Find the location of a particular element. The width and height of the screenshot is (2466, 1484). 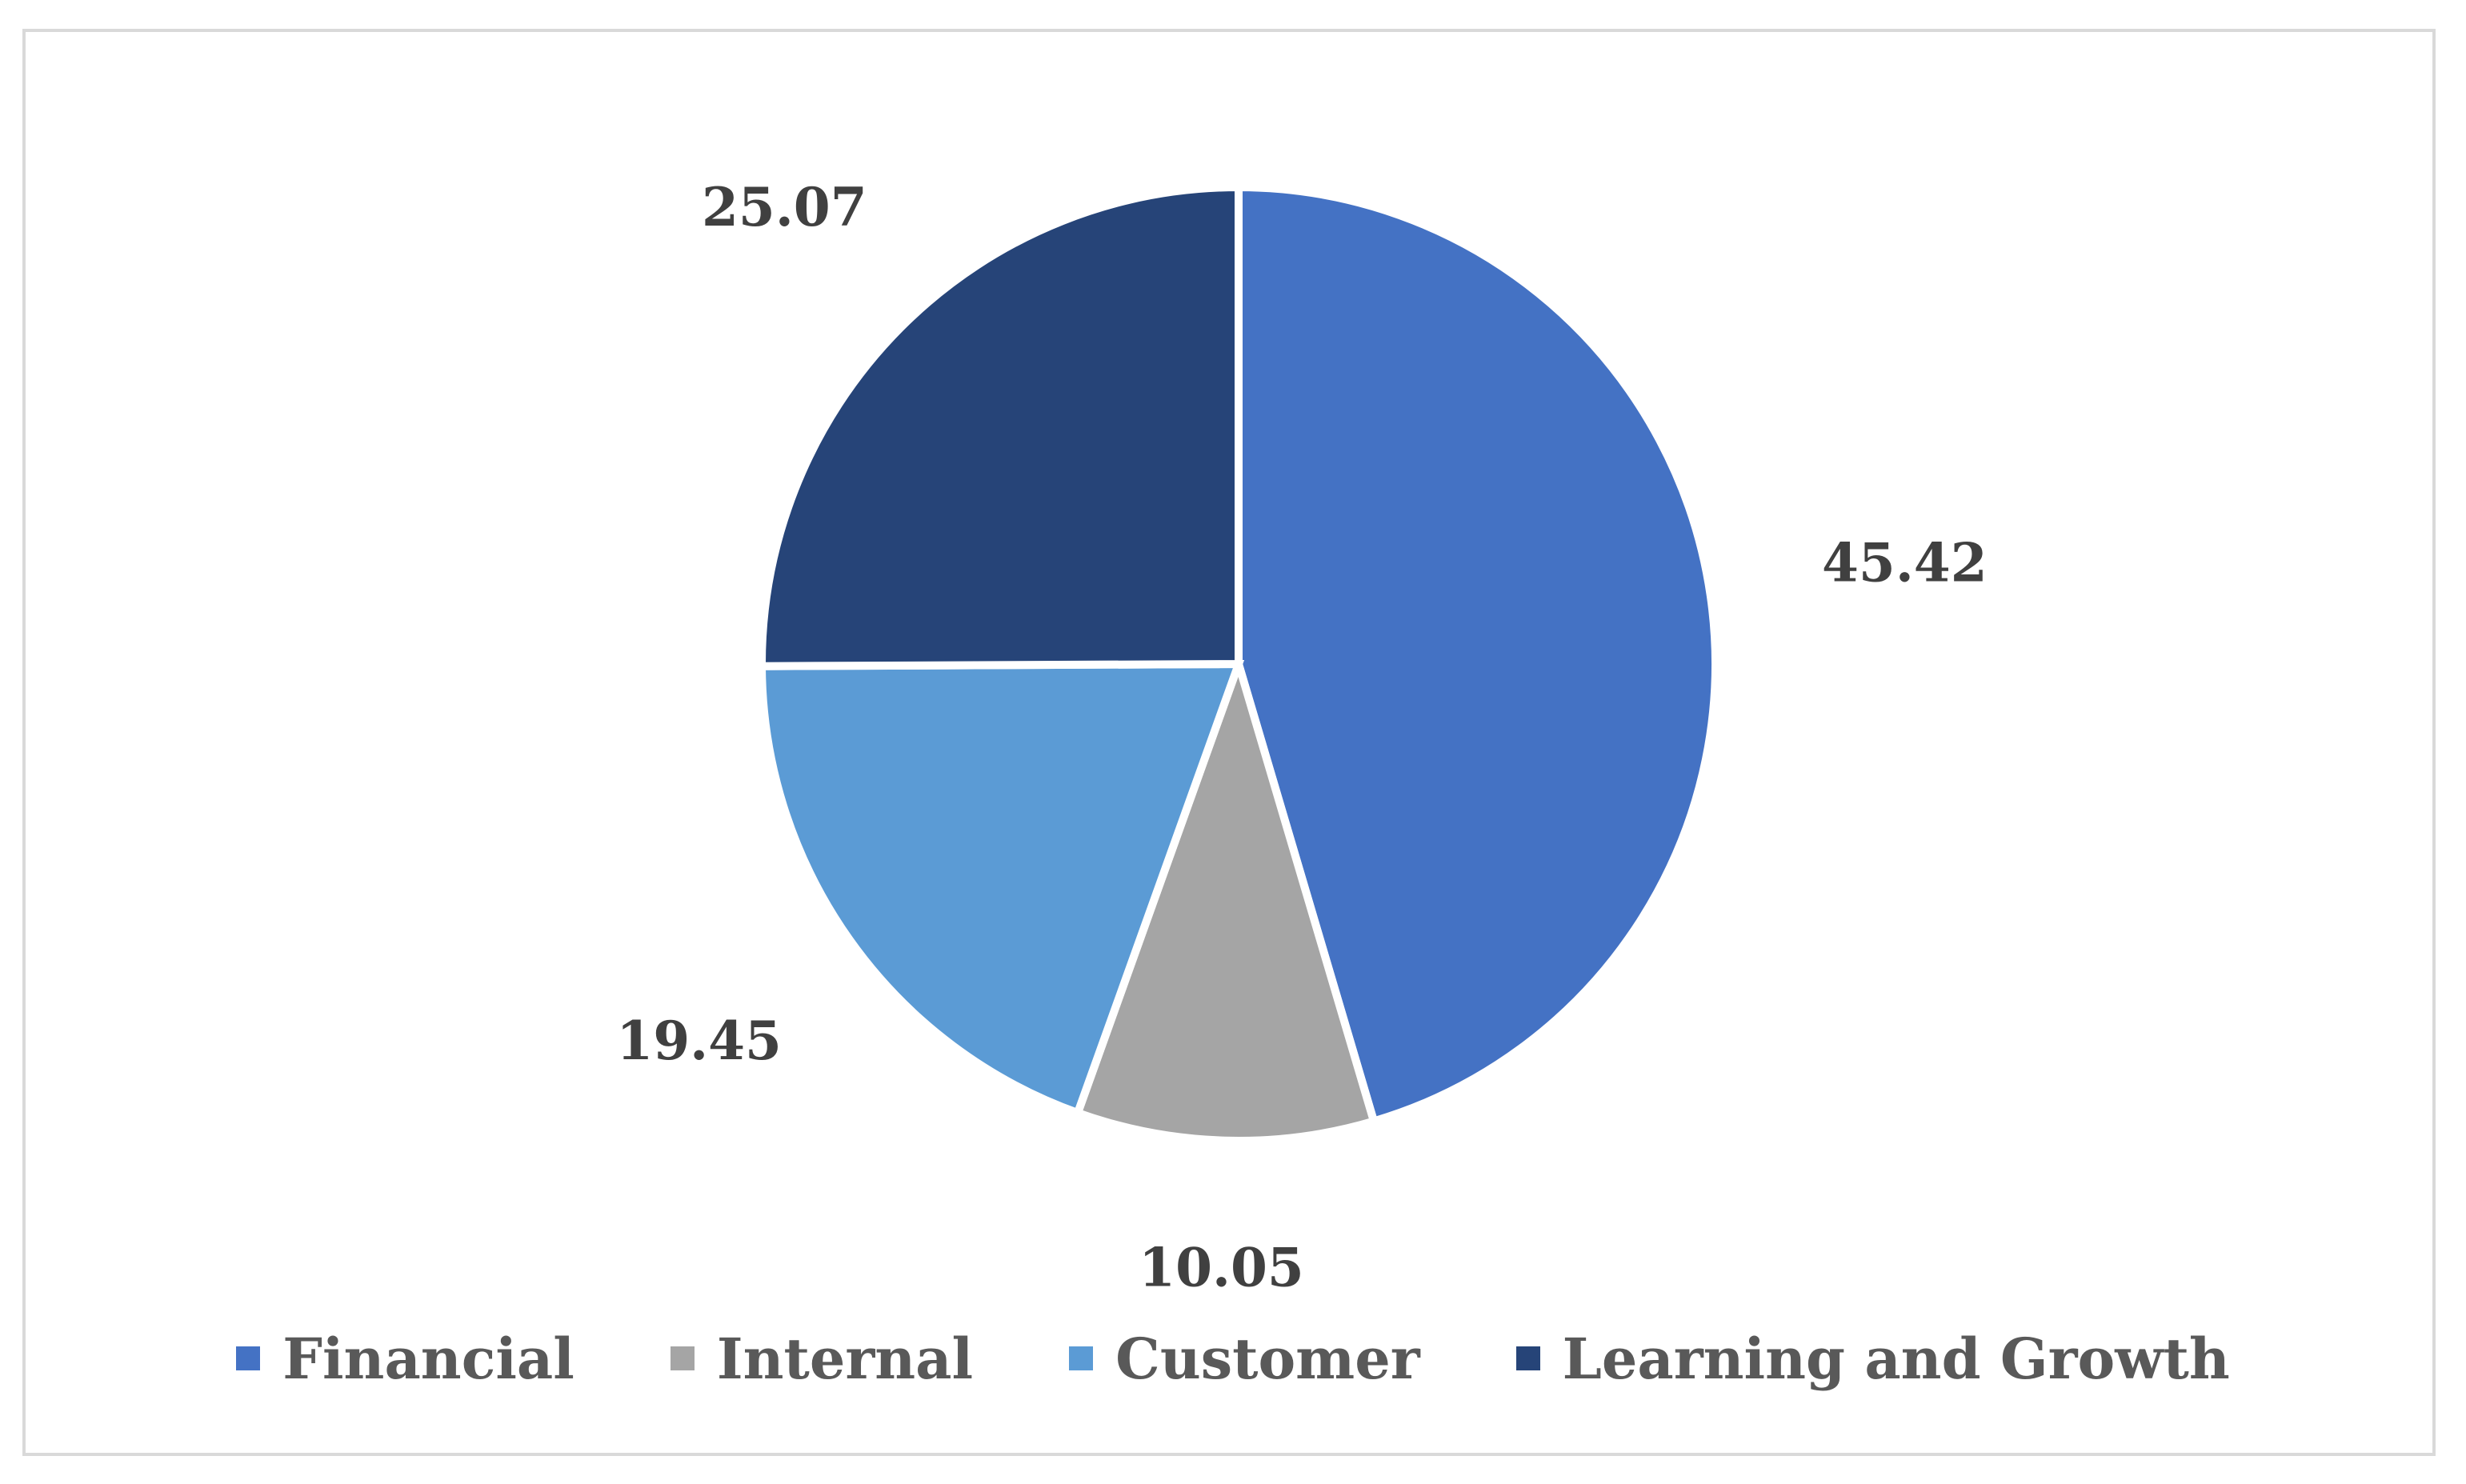

pie-slice-internal is located at coordinates (1225, 897).